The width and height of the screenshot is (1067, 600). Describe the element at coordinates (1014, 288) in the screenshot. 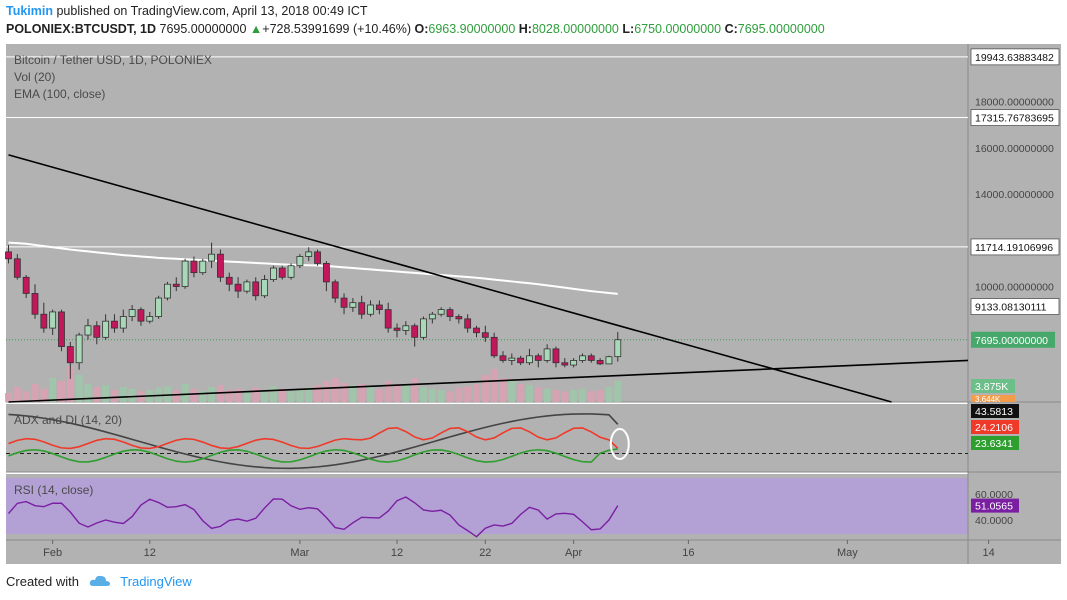

I see `price-tick-label: 10000.00000000` at that location.